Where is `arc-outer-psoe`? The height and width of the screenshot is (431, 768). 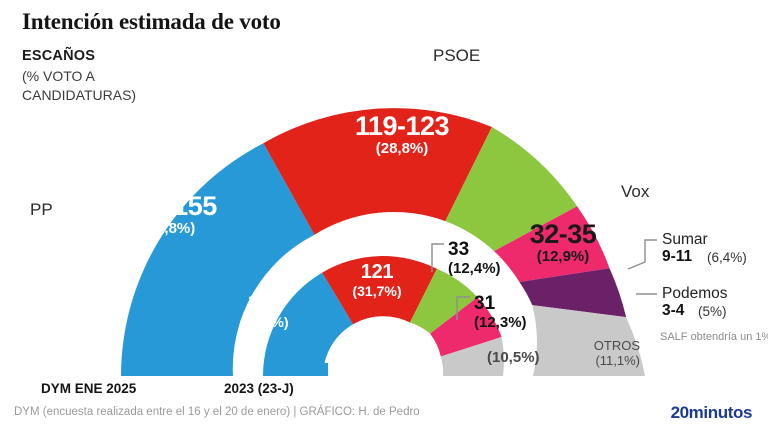 arc-outer-psoe is located at coordinates (377, 171).